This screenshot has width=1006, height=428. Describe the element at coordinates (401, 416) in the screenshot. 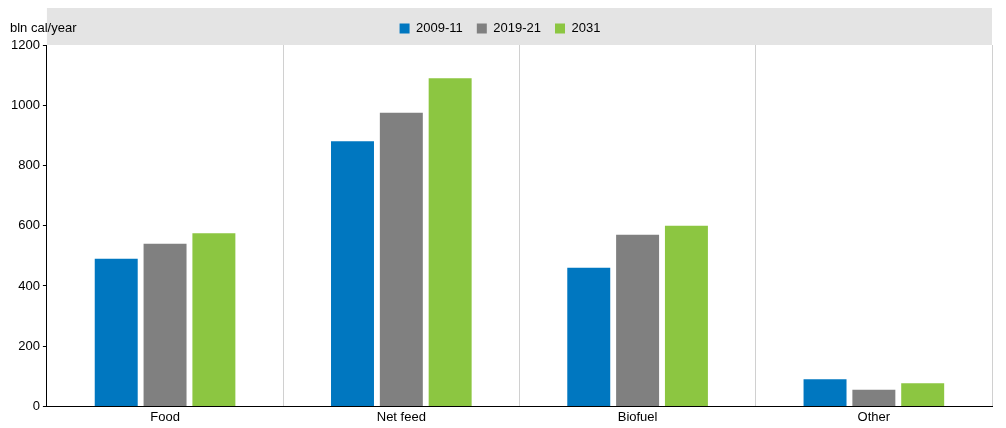

I see `x-tick-label: Net feed` at that location.